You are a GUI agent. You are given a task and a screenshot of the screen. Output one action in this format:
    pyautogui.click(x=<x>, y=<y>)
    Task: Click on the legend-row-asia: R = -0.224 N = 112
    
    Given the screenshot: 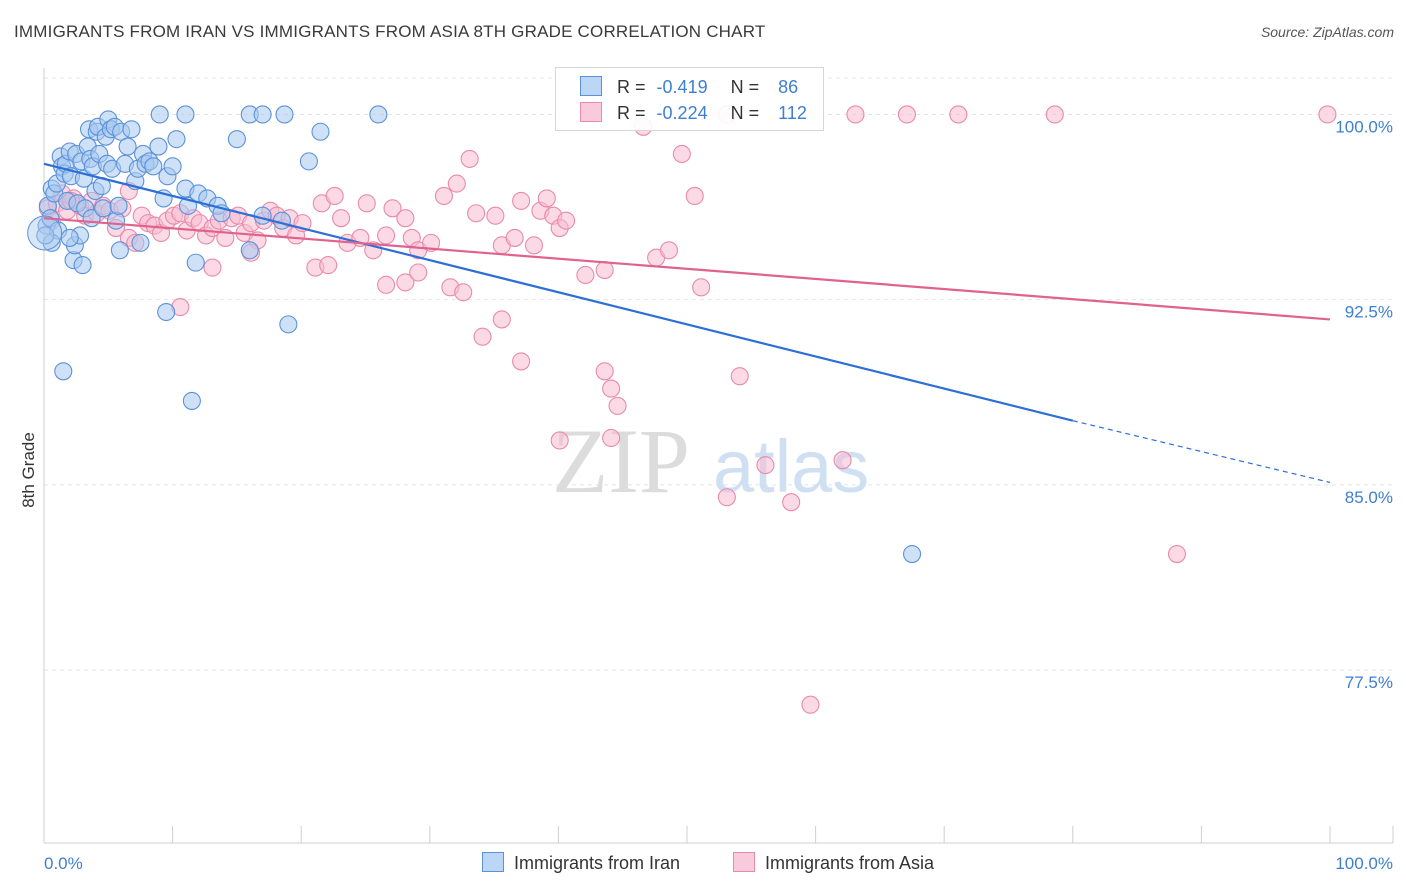 What is the action you would take?
    pyautogui.click(x=693, y=114)
    